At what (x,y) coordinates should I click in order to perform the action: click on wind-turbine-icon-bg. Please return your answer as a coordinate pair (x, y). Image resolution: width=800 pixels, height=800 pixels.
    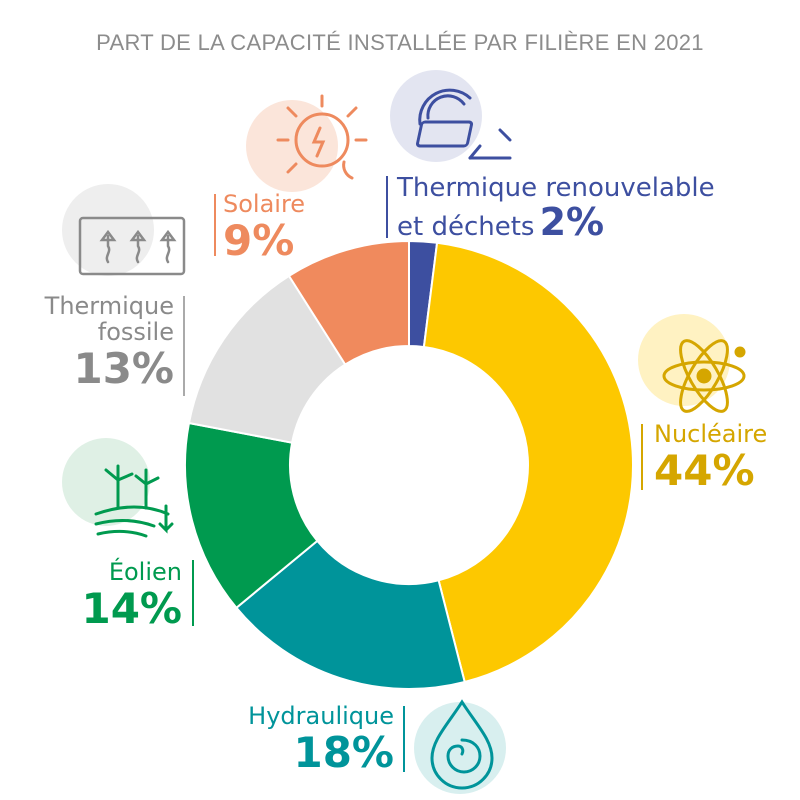
    Looking at the image, I should click on (106, 482).